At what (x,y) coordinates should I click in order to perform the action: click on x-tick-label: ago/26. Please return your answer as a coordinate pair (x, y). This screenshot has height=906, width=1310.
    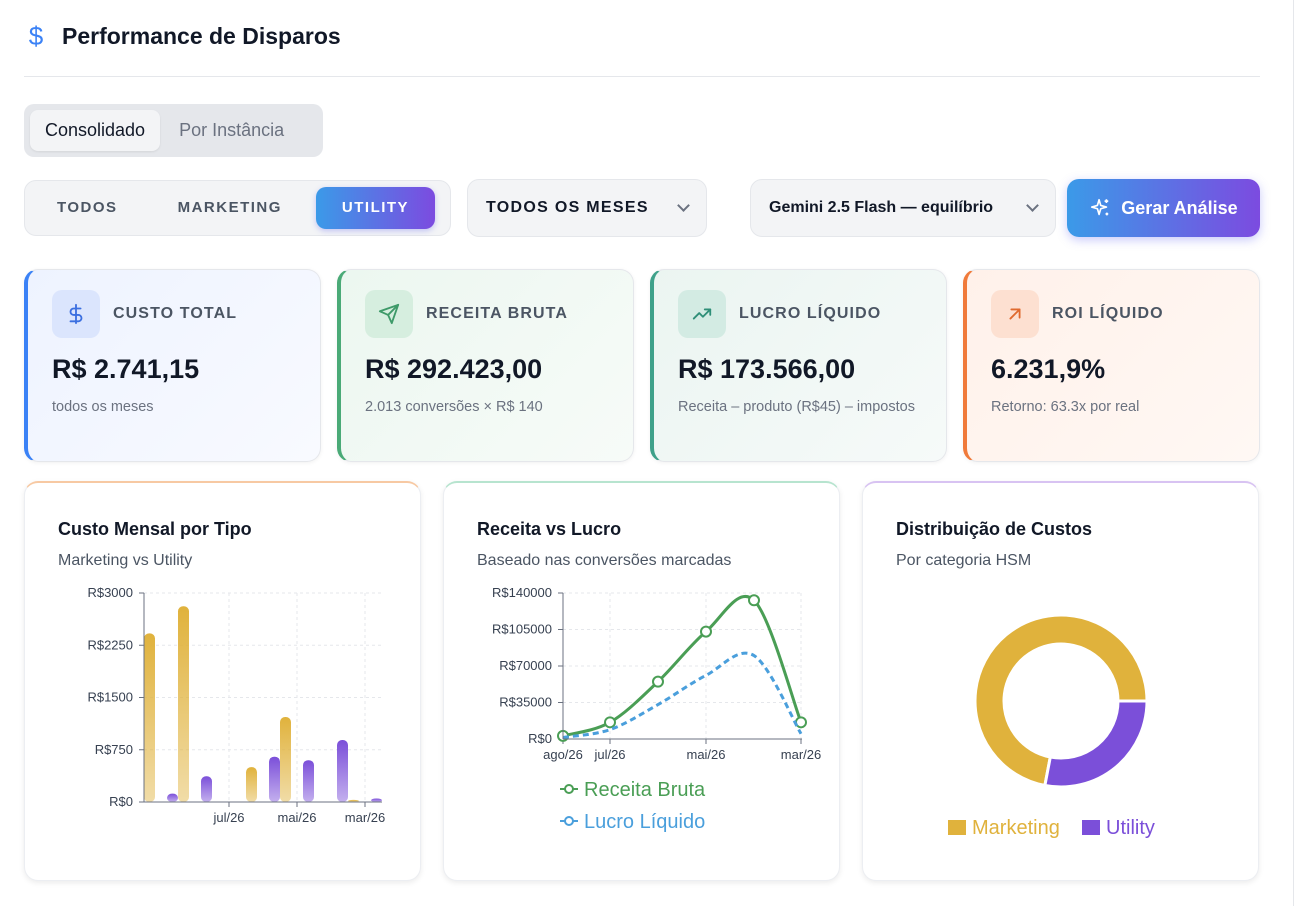
    Looking at the image, I should click on (563, 754).